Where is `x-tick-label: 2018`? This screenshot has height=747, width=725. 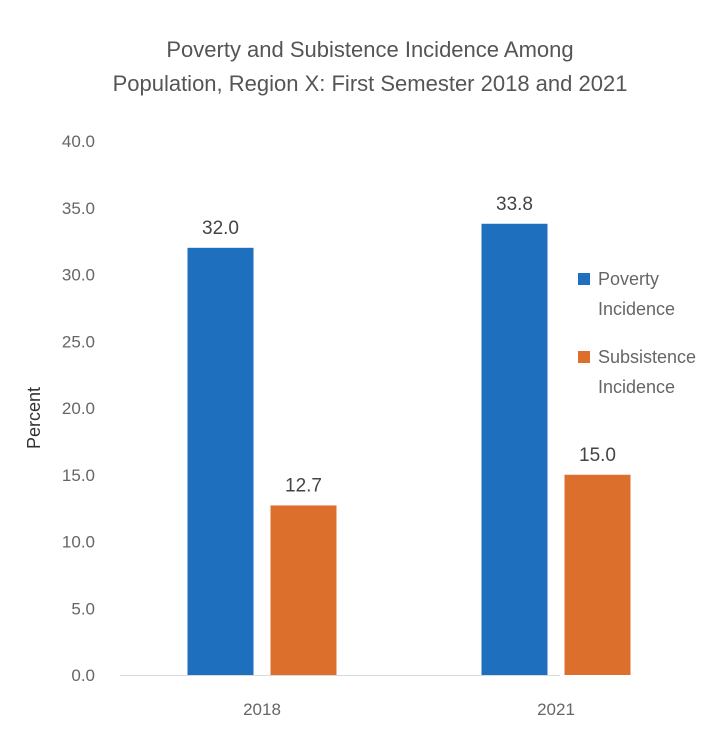 x-tick-label: 2018 is located at coordinates (262, 709).